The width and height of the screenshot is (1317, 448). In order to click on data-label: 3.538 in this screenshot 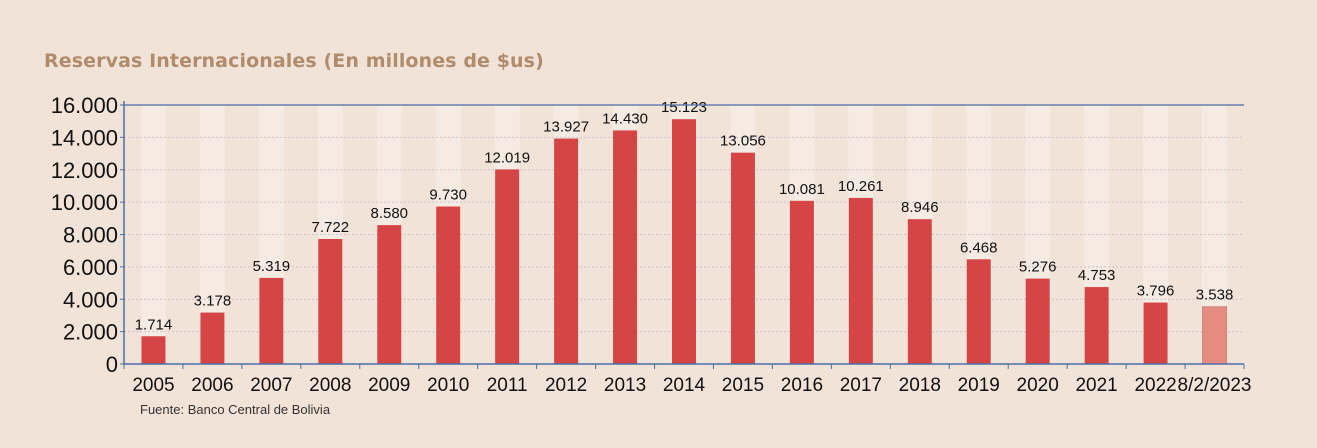, I will do `click(1215, 295)`.